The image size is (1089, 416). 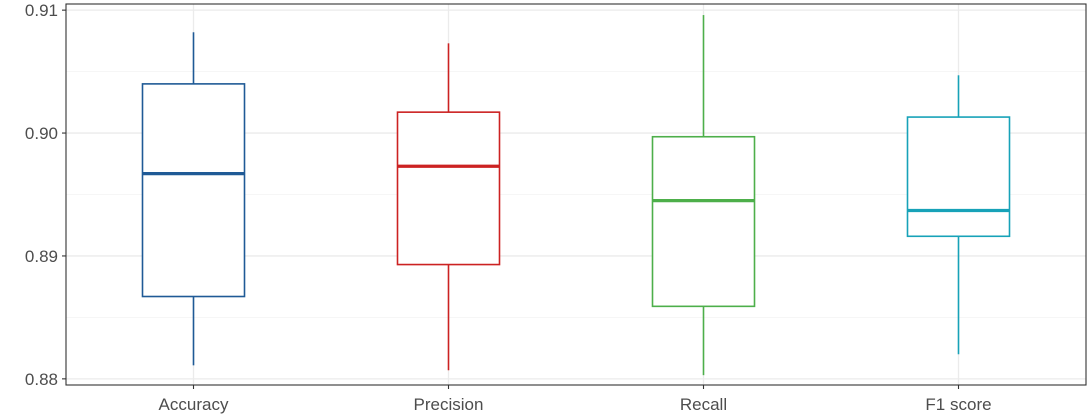 I want to click on y-tick-label: 0.91, so click(x=41, y=10).